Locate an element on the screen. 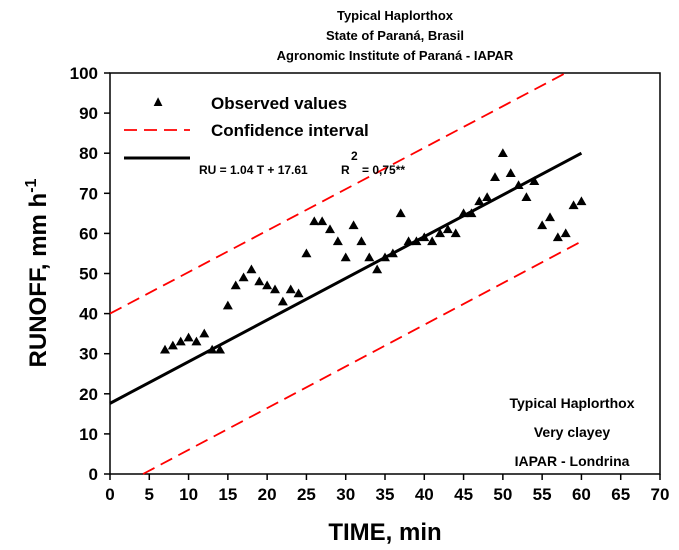 The image size is (679, 550). y-tick-label: 10 is located at coordinates (88, 434).